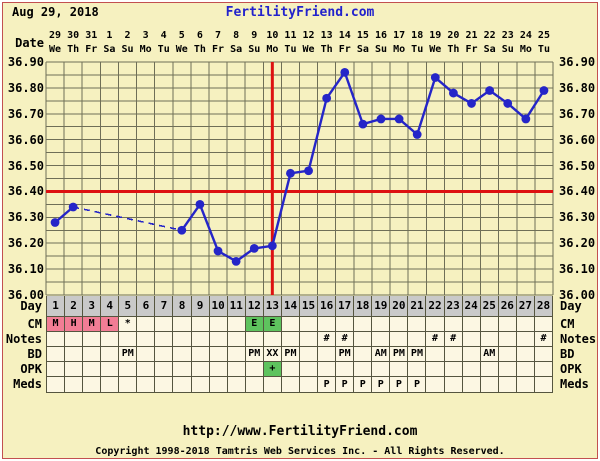 The height and width of the screenshot is (461, 600). What do you see at coordinates (417, 384) in the screenshot?
I see `meds-cell-day-21: P` at bounding box center [417, 384].